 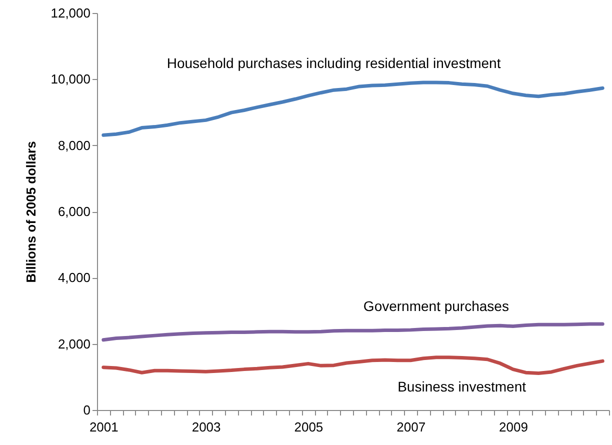 I want to click on y-tick-label: 6,000, so click(x=74, y=211).